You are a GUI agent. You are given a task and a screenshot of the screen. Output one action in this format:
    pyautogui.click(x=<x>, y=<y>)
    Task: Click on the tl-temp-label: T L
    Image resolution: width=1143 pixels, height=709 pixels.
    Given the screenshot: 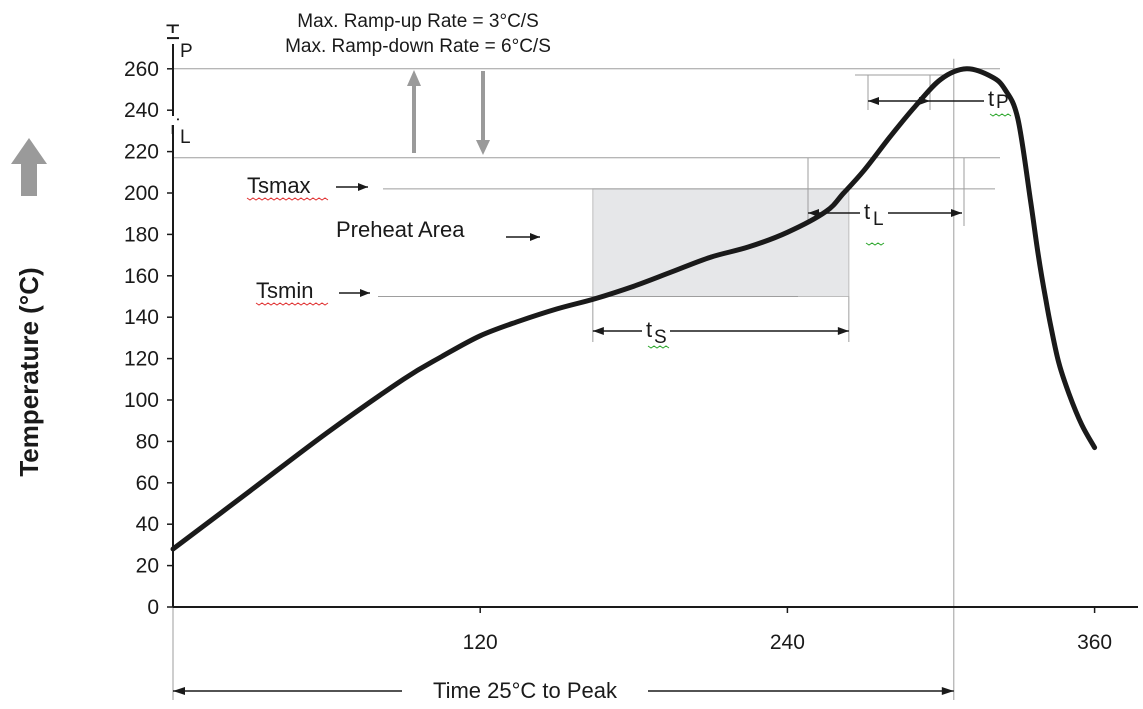 What is the action you would take?
    pyautogui.click(x=178, y=131)
    